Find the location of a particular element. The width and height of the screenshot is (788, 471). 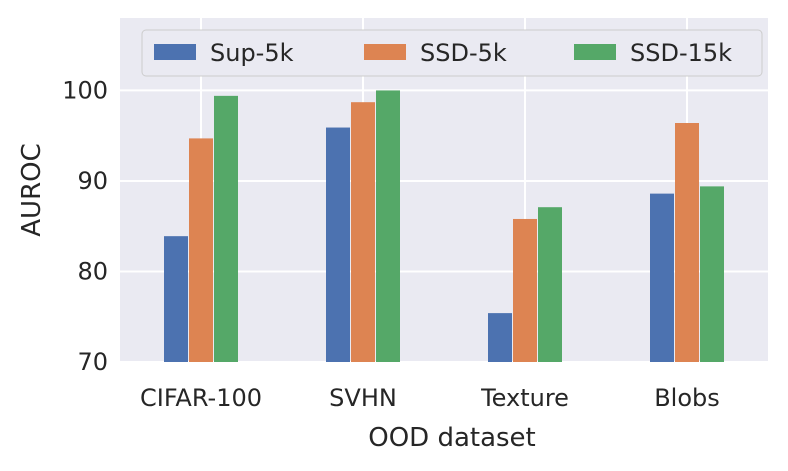

x-tick-labels: CIFAR-100 SVHN Texture Blobs is located at coordinates (430, 398).